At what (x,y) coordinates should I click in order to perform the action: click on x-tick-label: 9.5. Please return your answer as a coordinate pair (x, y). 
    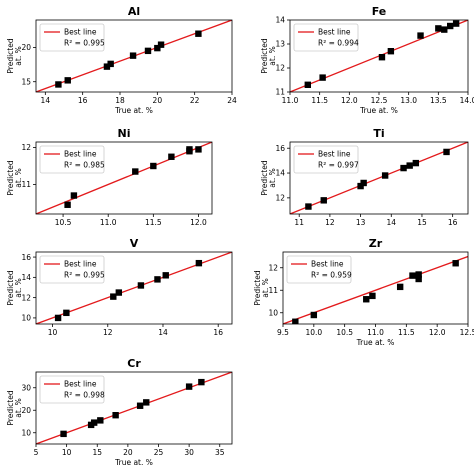
    Looking at the image, I should click on (283, 332).